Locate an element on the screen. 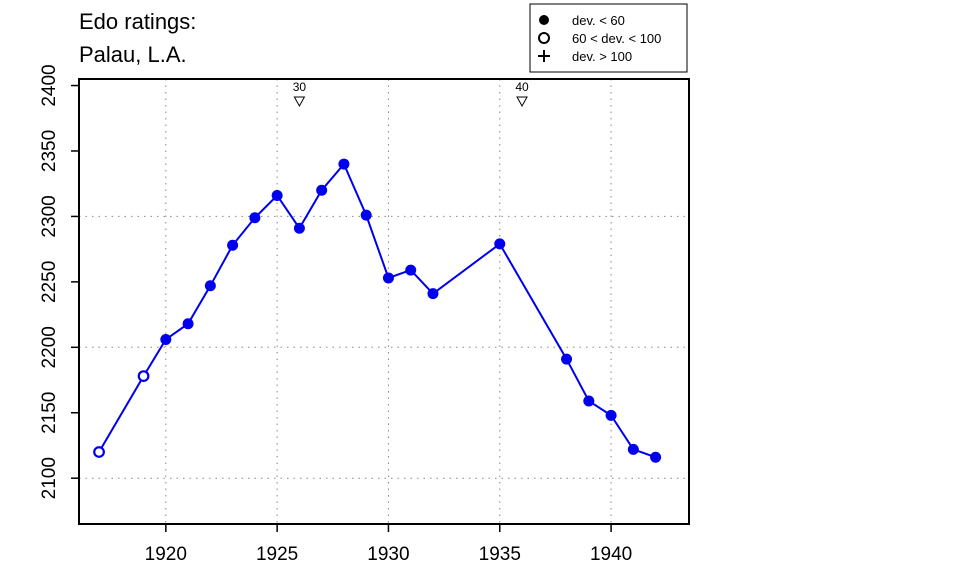 This screenshot has width=960, height=576. legend-label-dev-60-100: 60 < dev. < 100 is located at coordinates (616, 38).